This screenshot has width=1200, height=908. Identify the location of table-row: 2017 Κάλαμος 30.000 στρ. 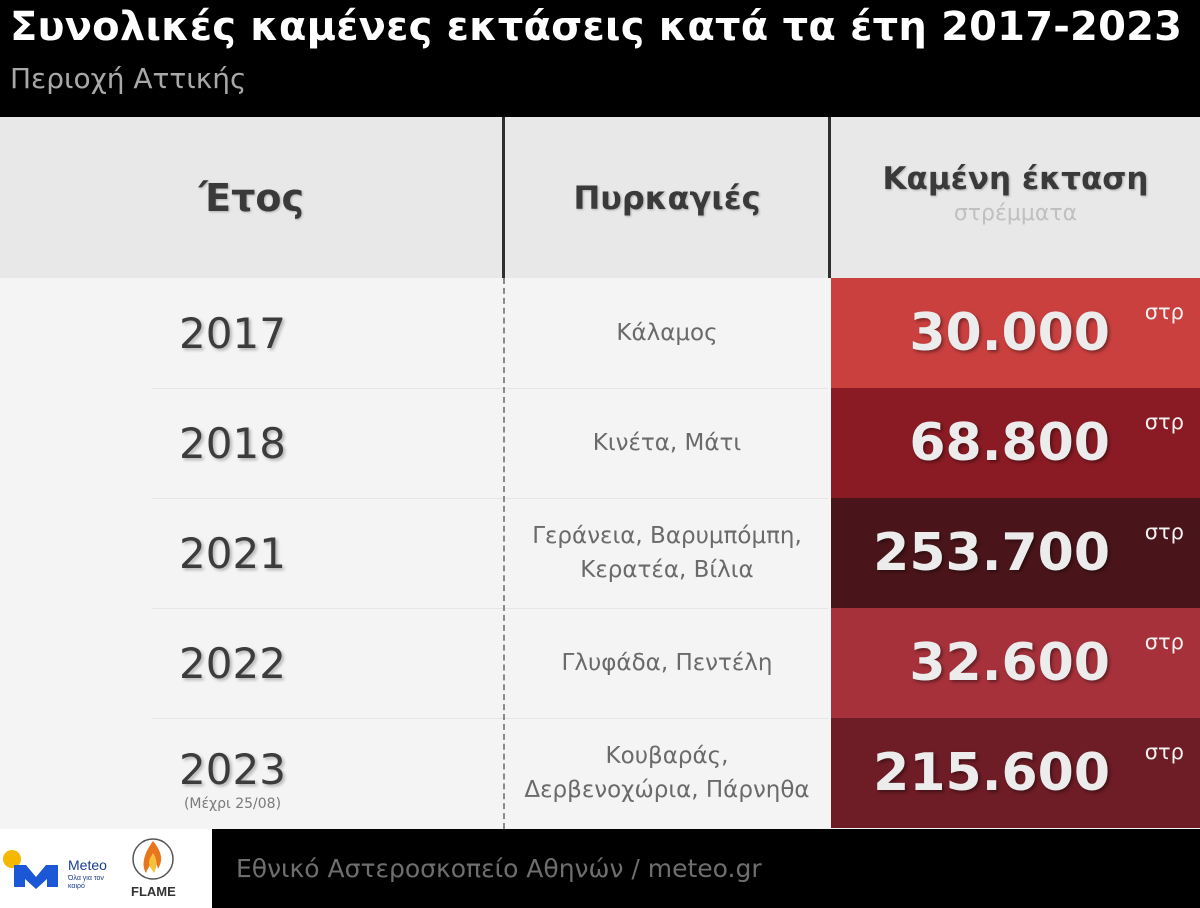
(600, 333).